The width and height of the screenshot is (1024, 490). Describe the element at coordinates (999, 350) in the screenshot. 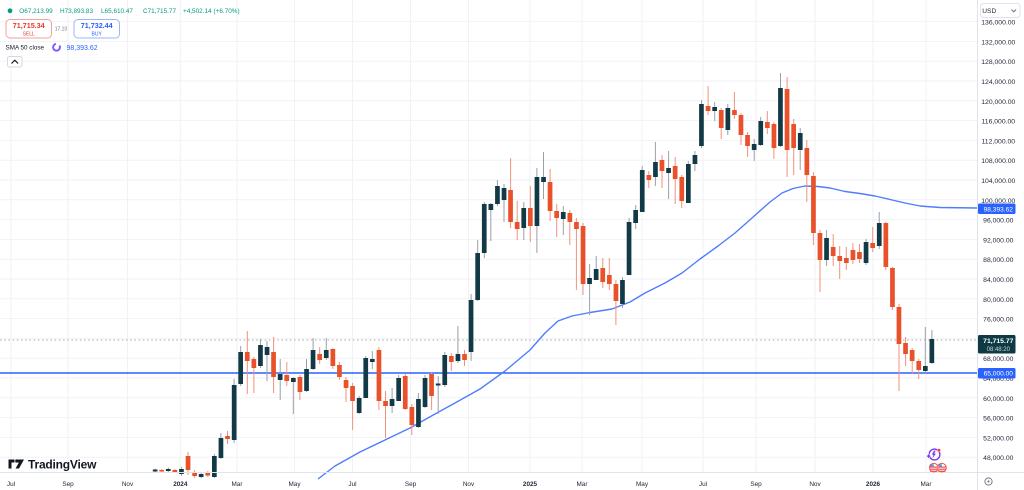

I see `svg-text: 08:48:20` at that location.